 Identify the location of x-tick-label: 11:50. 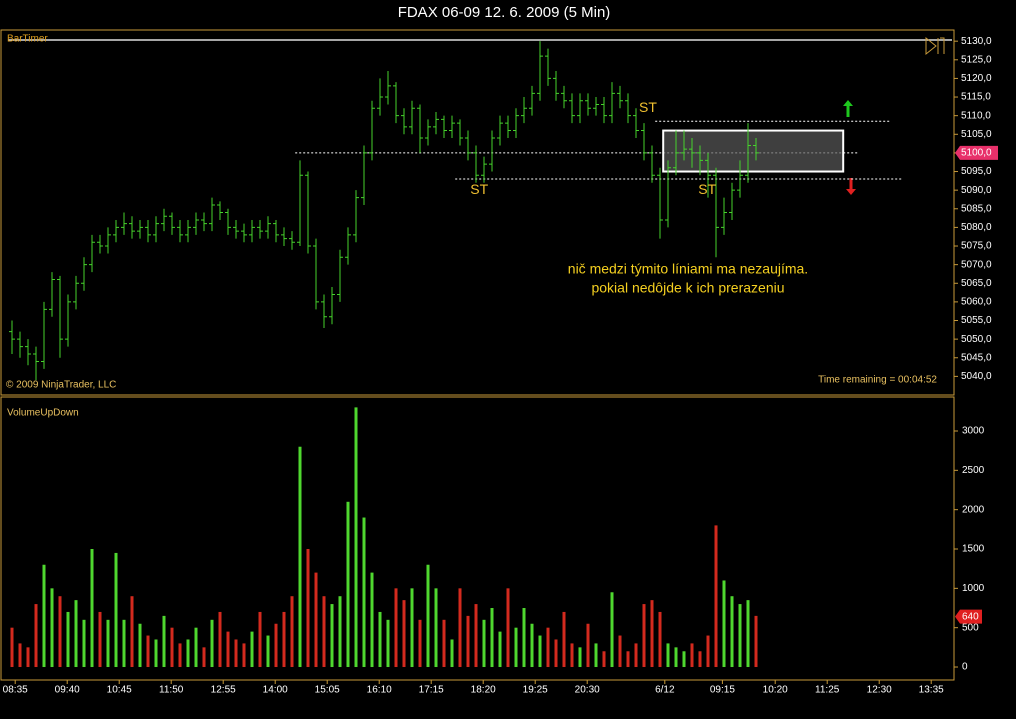
(171, 690).